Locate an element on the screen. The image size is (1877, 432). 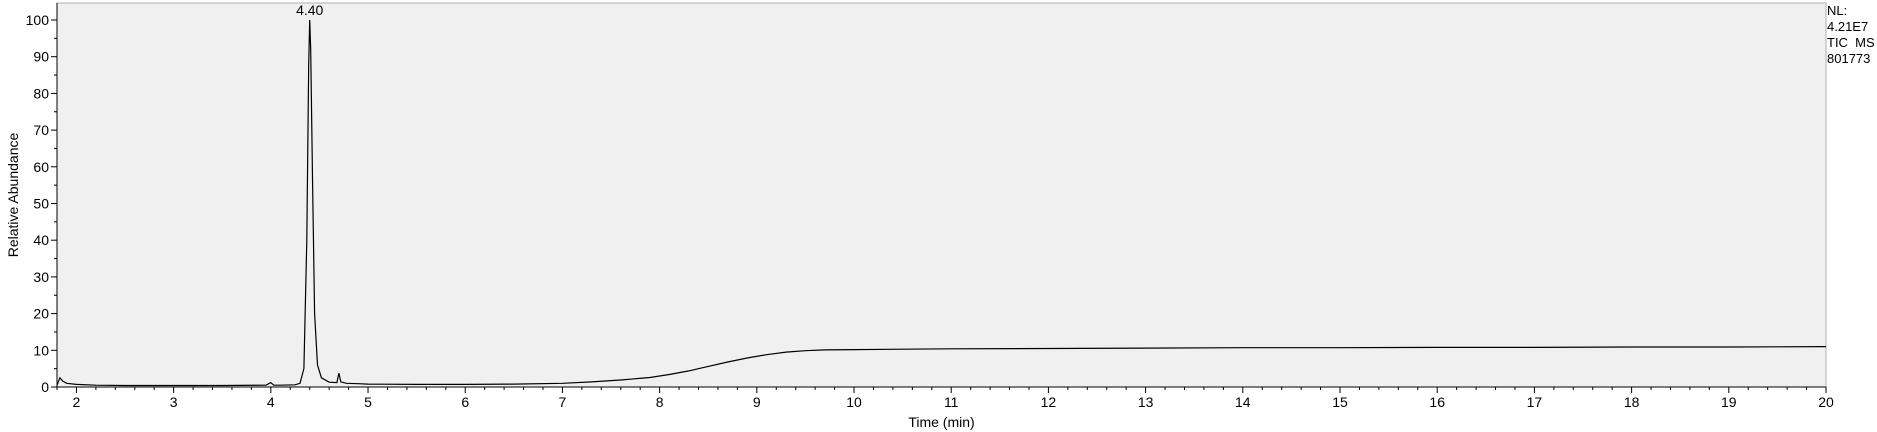
y-tick-label: 50 is located at coordinates (41, 204).